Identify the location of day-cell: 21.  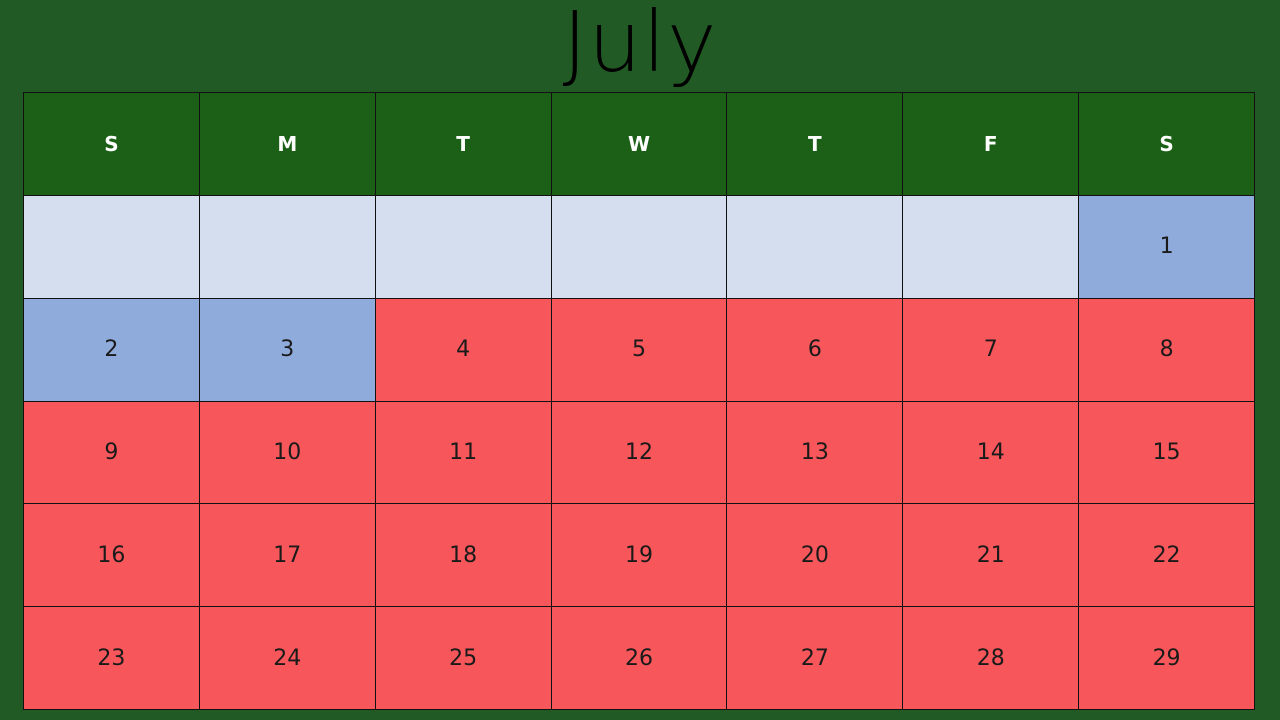
(991, 556).